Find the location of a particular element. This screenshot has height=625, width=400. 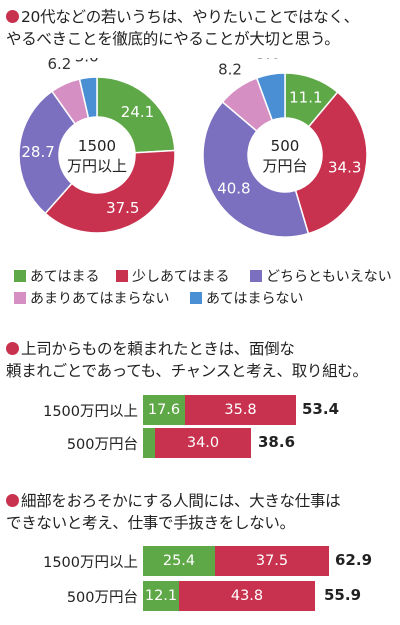

legend-label: あまりあてはまらない is located at coordinates (100, 299).